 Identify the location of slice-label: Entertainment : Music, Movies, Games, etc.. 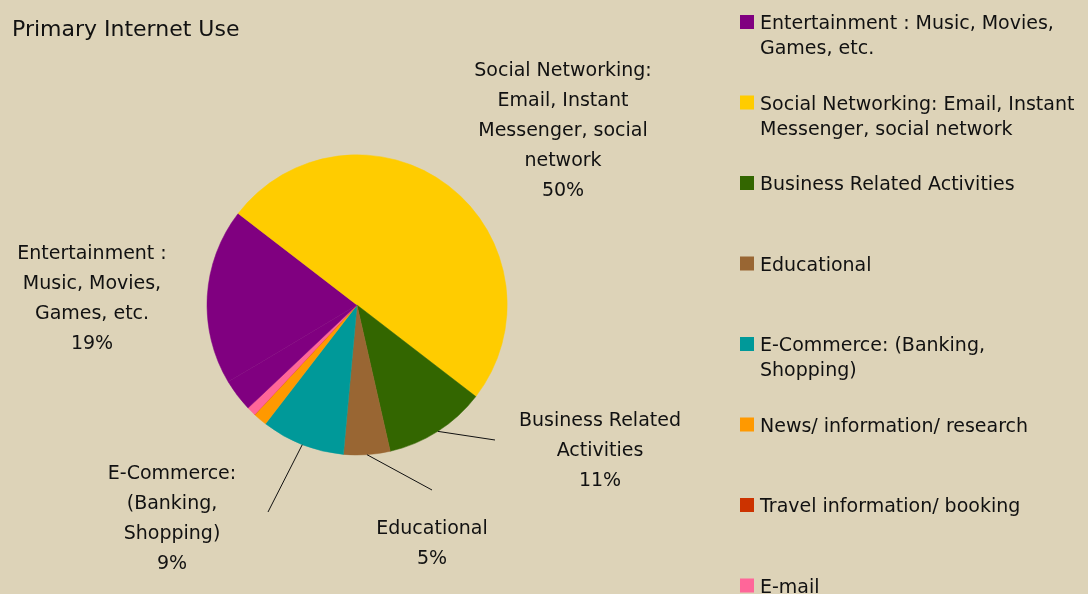
(92, 282).